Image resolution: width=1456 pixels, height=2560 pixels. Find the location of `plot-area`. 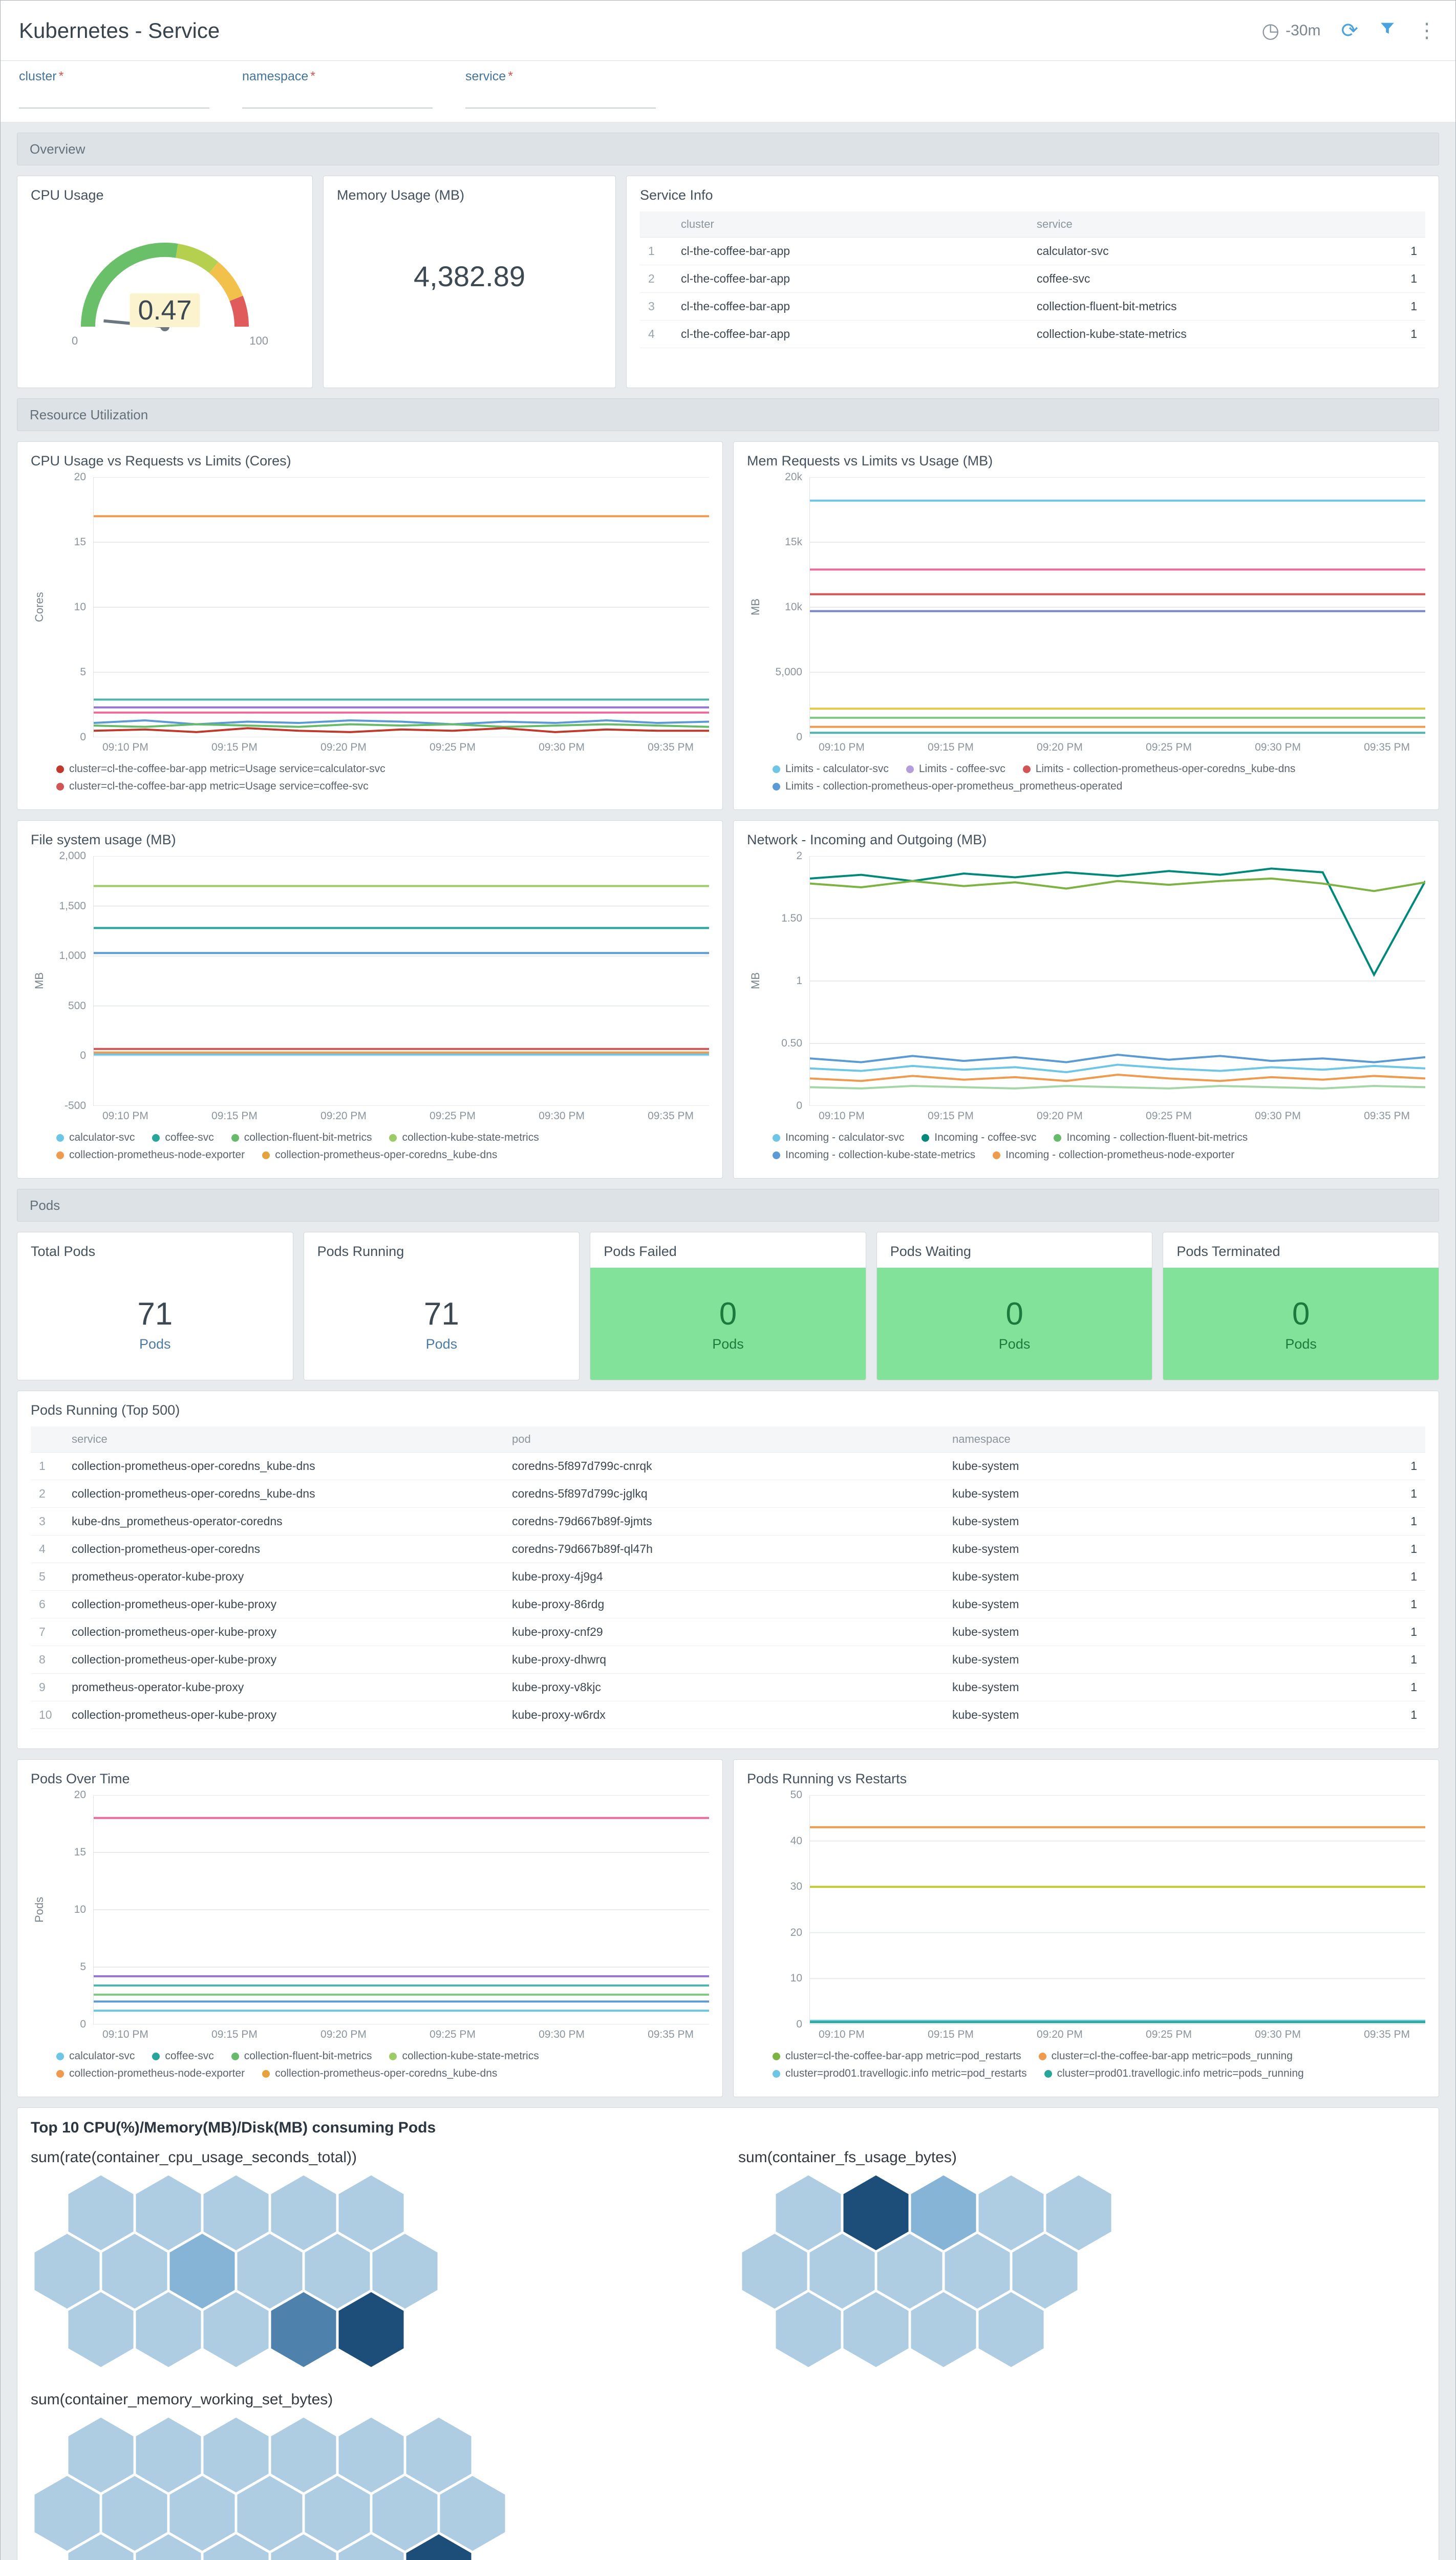

plot-area is located at coordinates (1117, 1909).